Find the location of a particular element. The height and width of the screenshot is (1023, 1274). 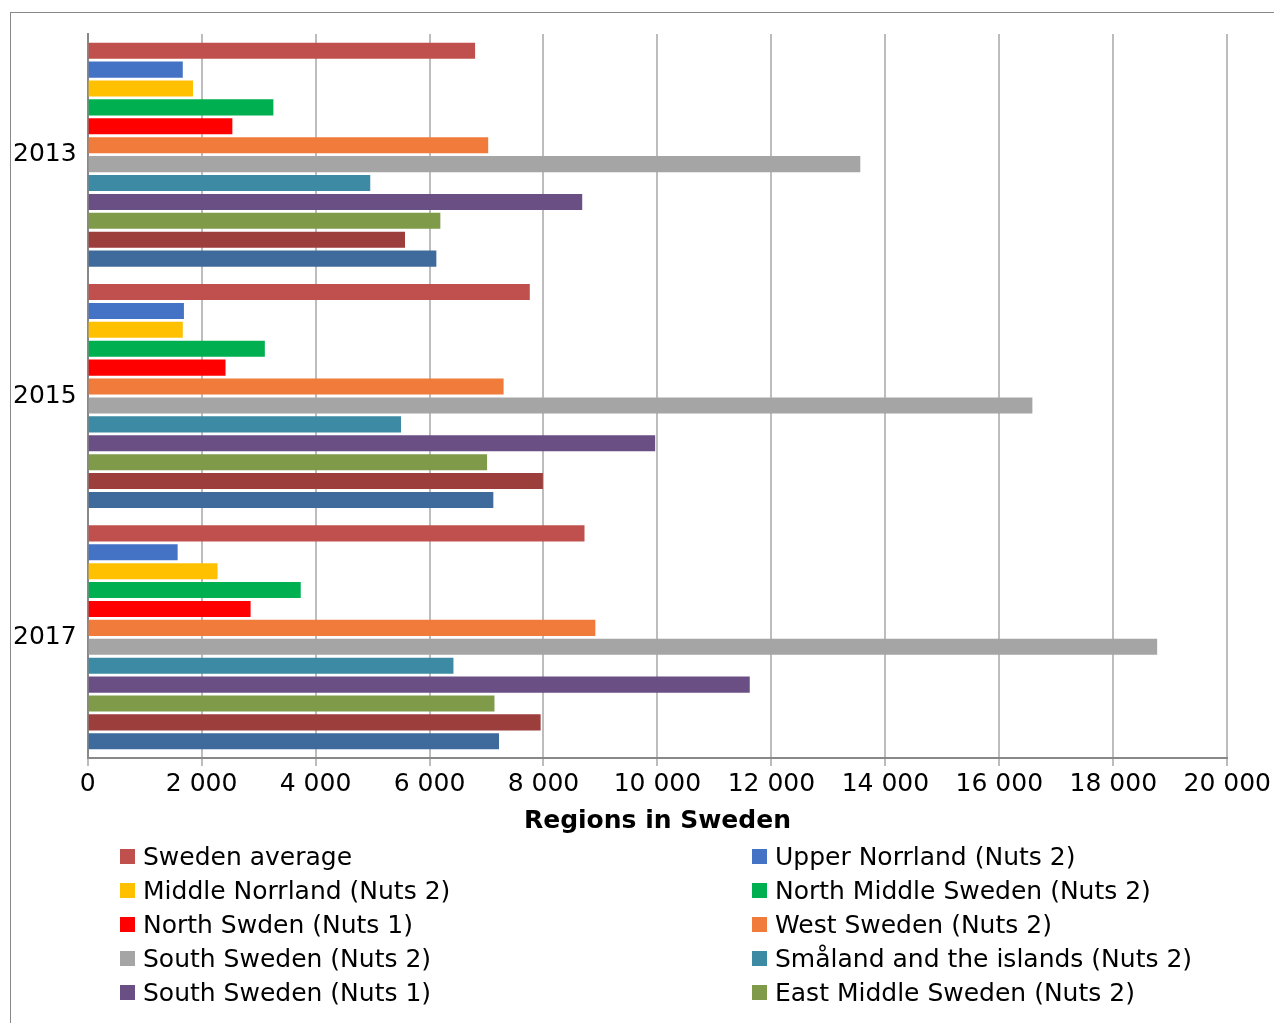

x-tick-label: 6 000 is located at coordinates (429, 782).